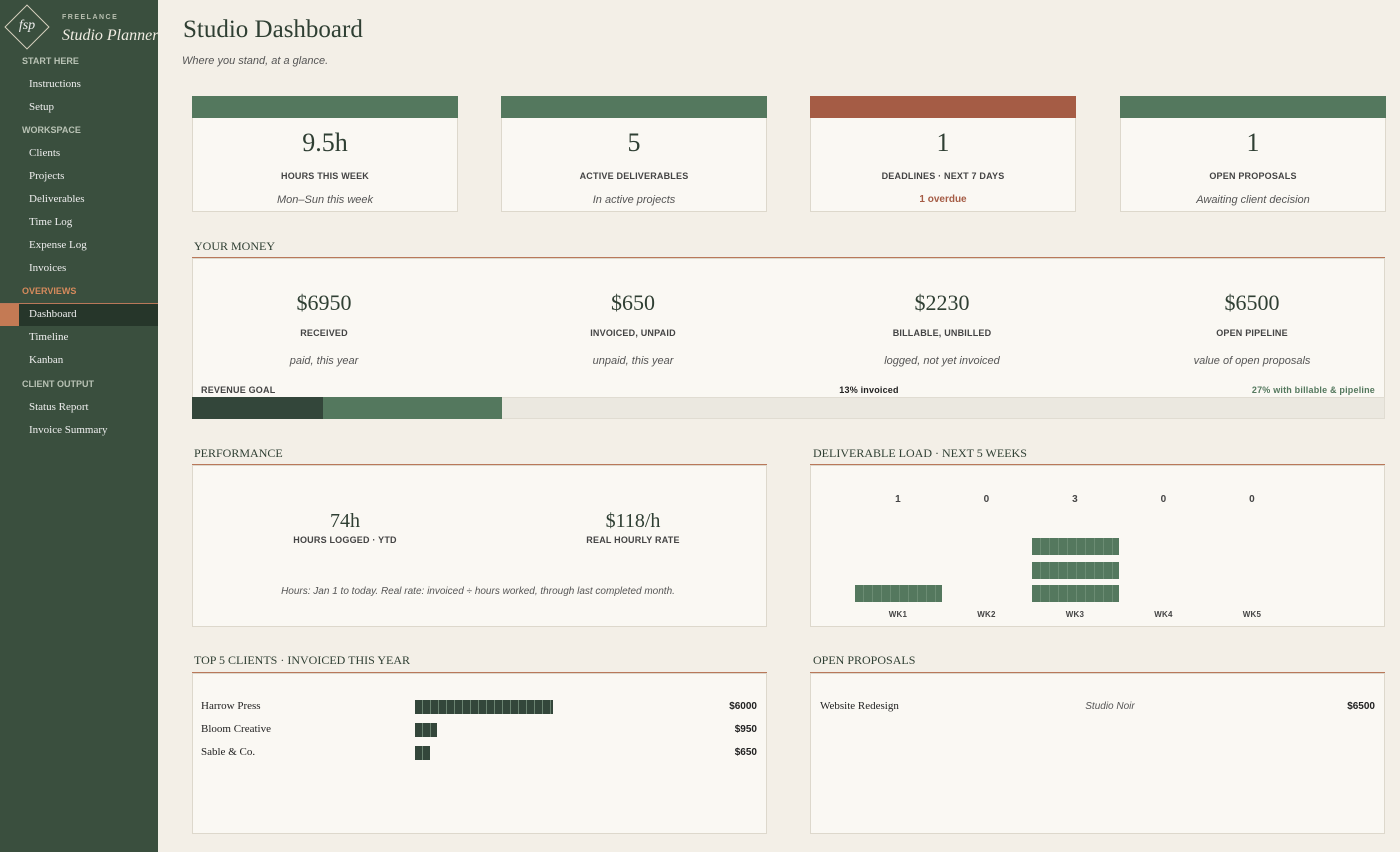 The image size is (1400, 852). Describe the element at coordinates (986, 614) in the screenshot. I see `load-week: WK2` at that location.